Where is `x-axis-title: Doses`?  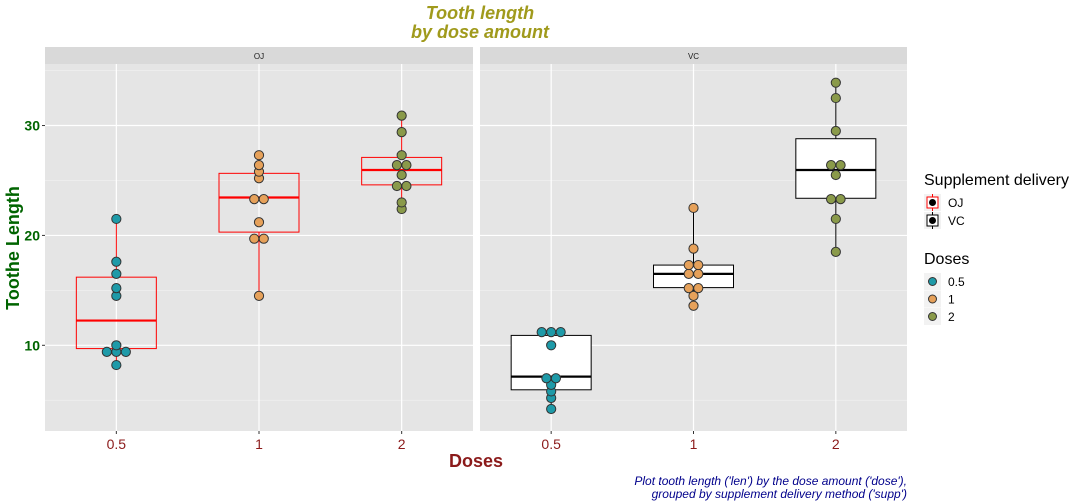 x-axis-title: Doses is located at coordinates (476, 461).